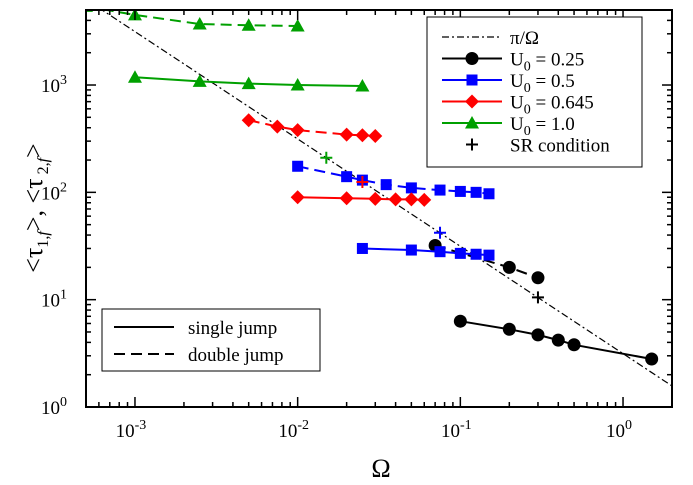  I want to click on x-tick-label: 10⁰, so click(619, 430).